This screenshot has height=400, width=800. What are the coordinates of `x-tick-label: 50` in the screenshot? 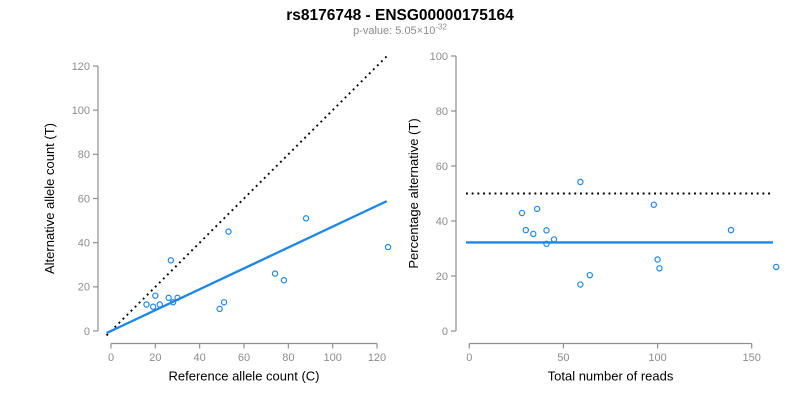 It's located at (563, 358).